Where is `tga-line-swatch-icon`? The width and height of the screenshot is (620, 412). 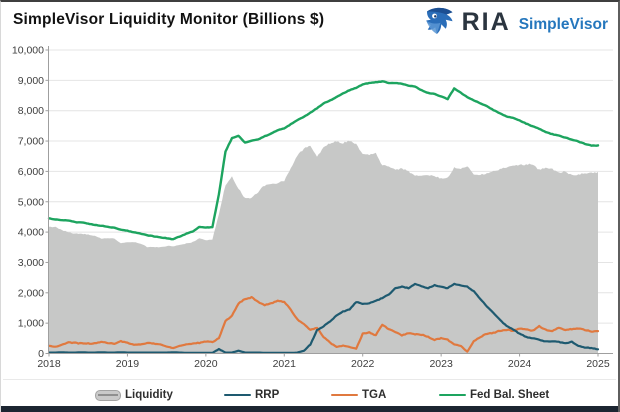
tga-line-swatch-icon is located at coordinates (344, 395).